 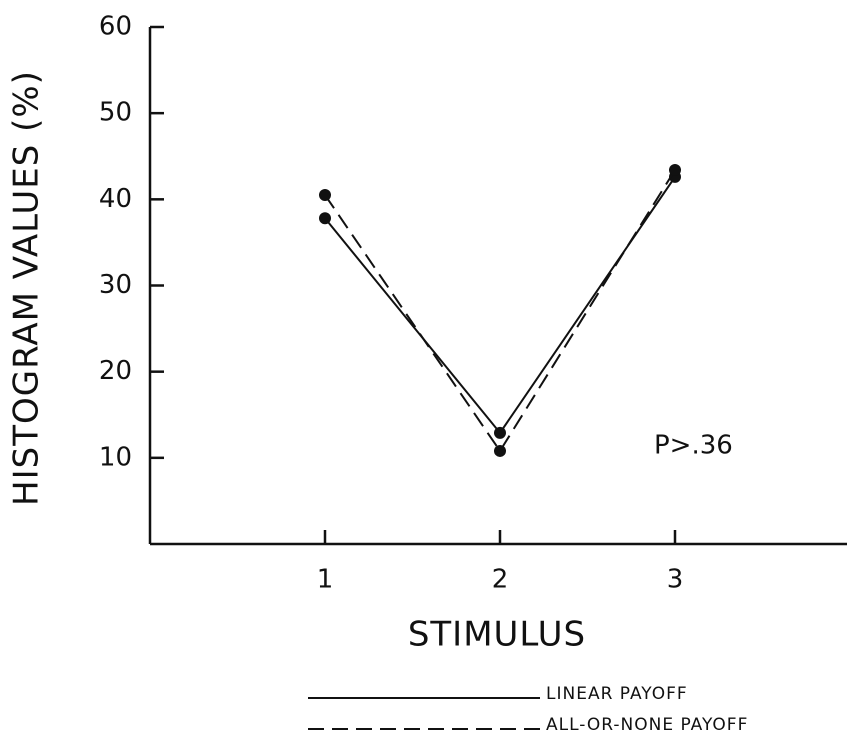 What do you see at coordinates (115, 457) in the screenshot?
I see `y-tick-label: 10` at bounding box center [115, 457].